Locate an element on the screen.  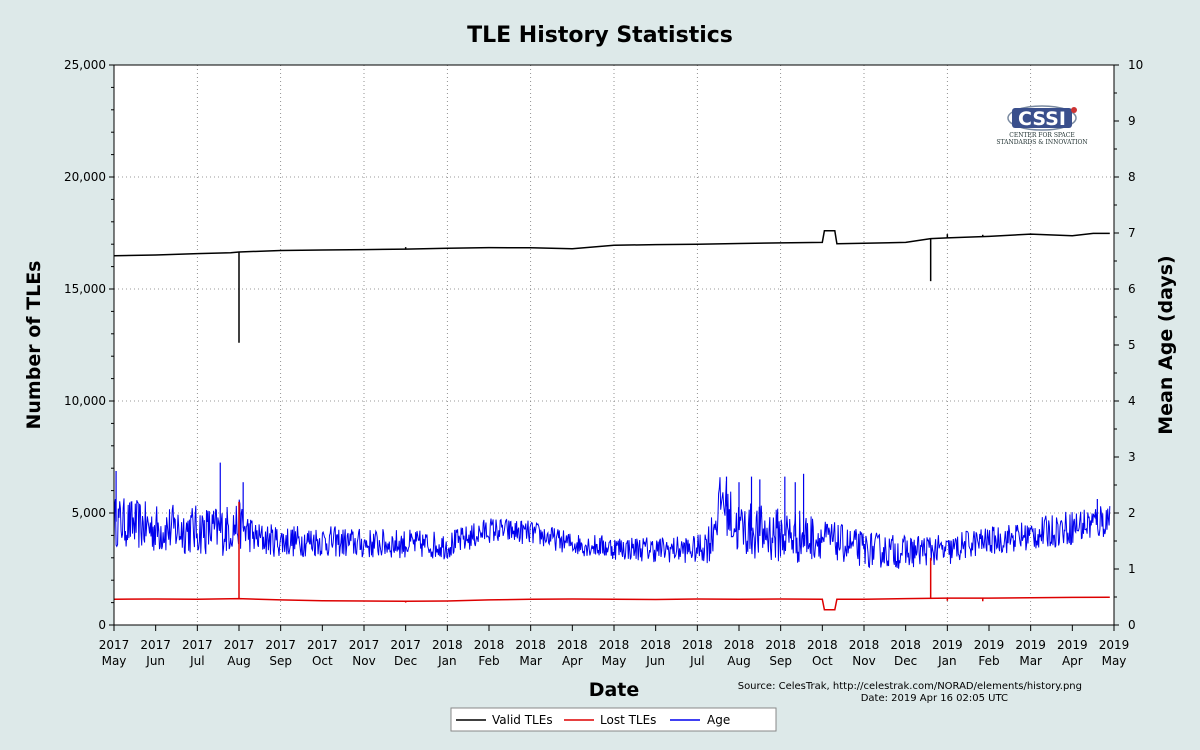
right-tick-label: 2 is located at coordinates (1132, 513).